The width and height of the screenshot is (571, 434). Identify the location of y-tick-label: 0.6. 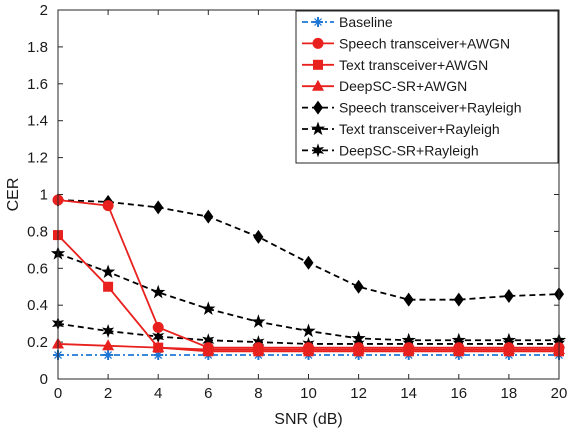
(37, 268).